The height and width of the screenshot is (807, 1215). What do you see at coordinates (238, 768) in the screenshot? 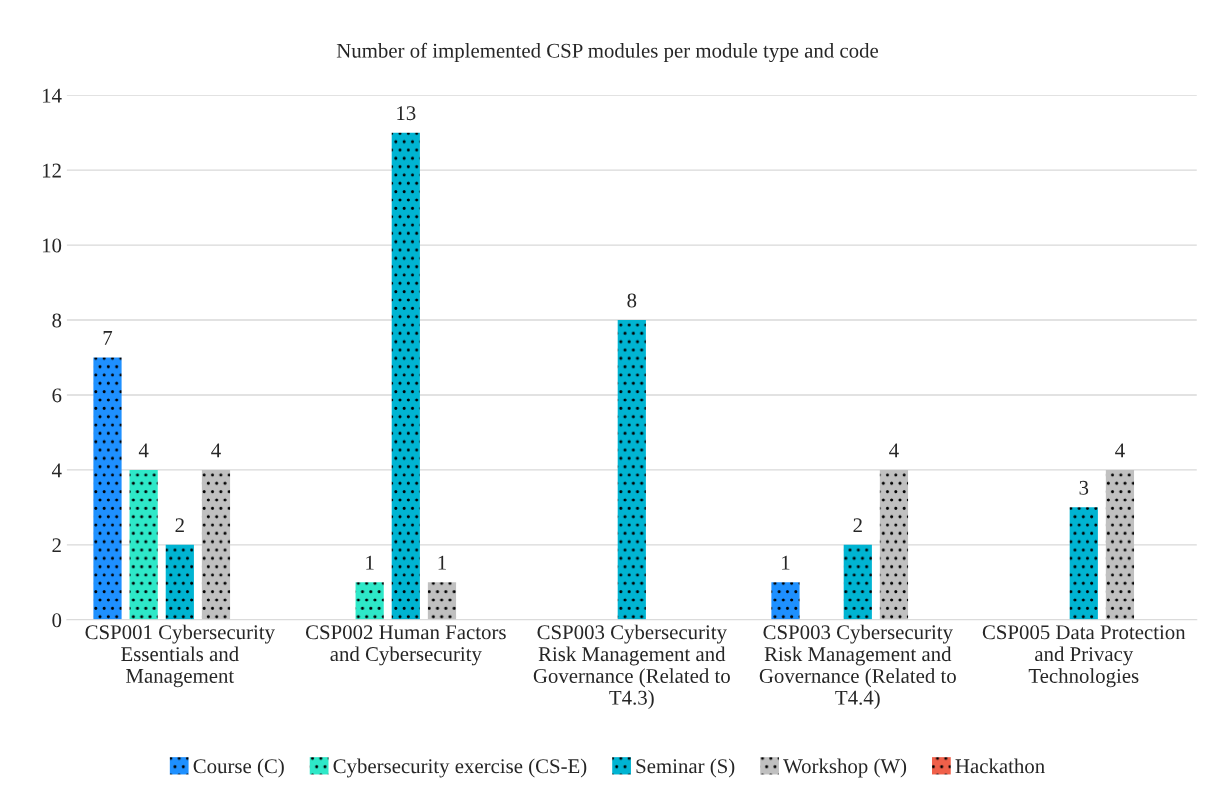
I see `legend-label: Course (C)` at bounding box center [238, 768].